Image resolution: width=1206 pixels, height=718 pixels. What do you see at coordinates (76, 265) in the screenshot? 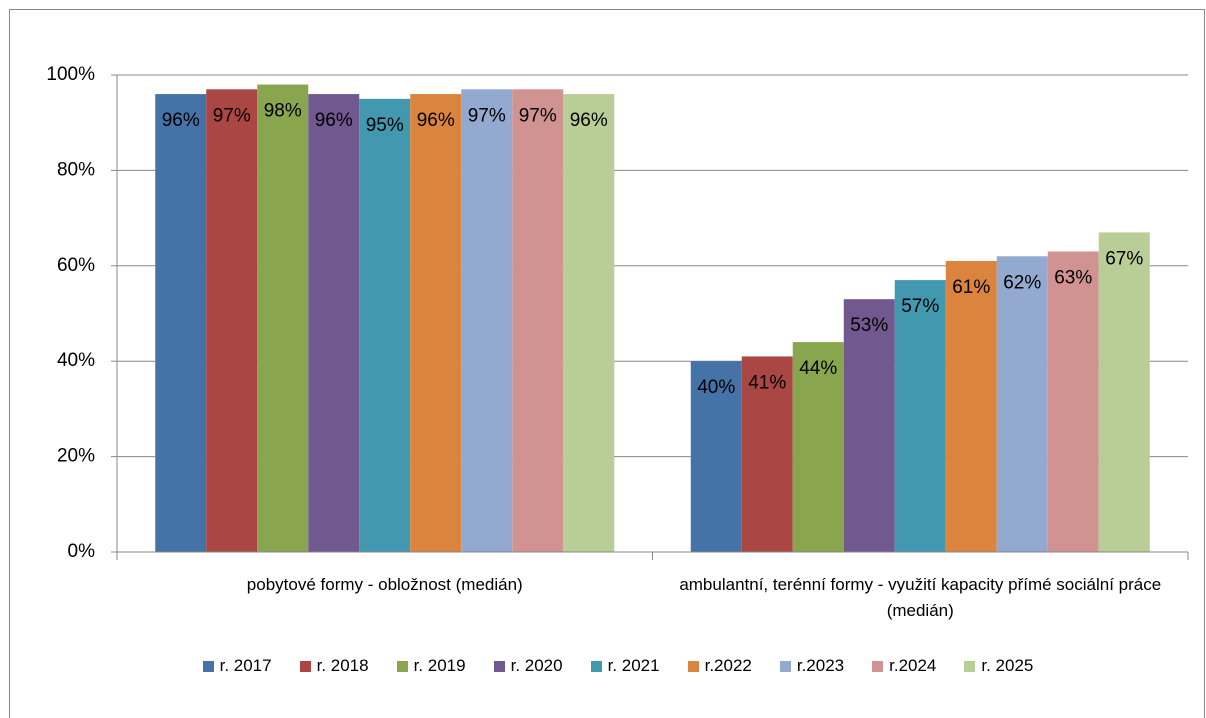
I see `y-tick-label: 60%` at bounding box center [76, 265].